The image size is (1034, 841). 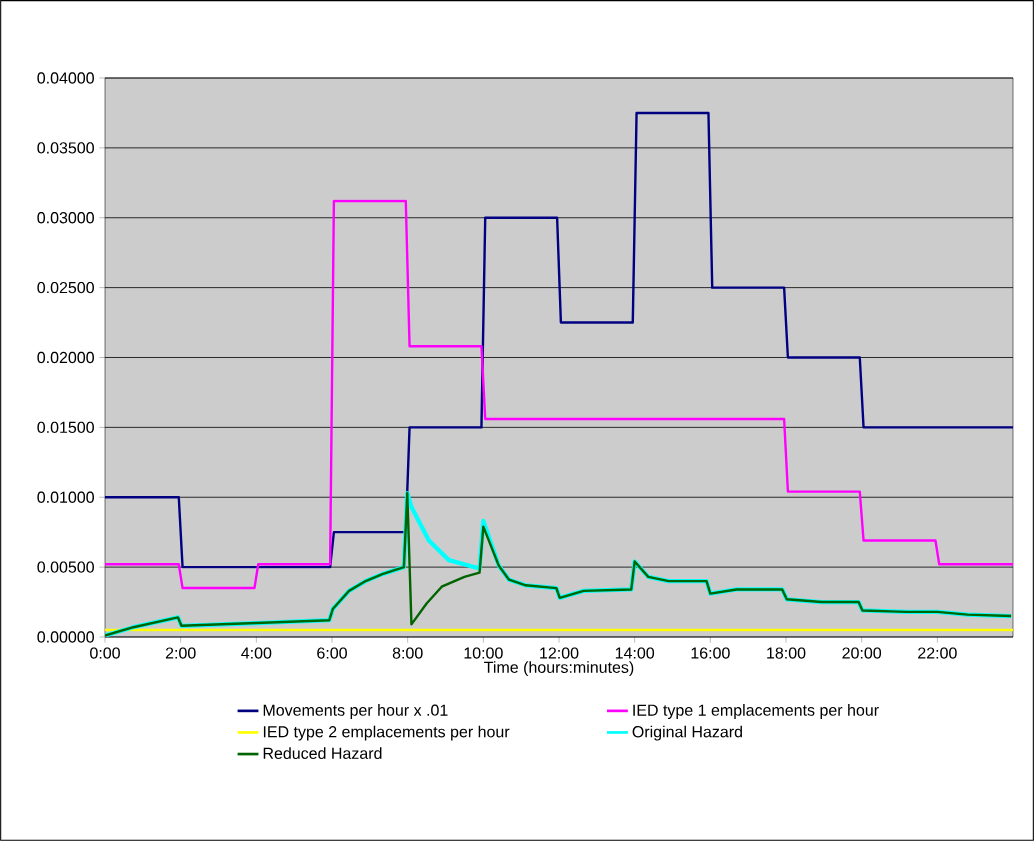 I want to click on legend-label: Original Hazard, so click(x=687, y=733).